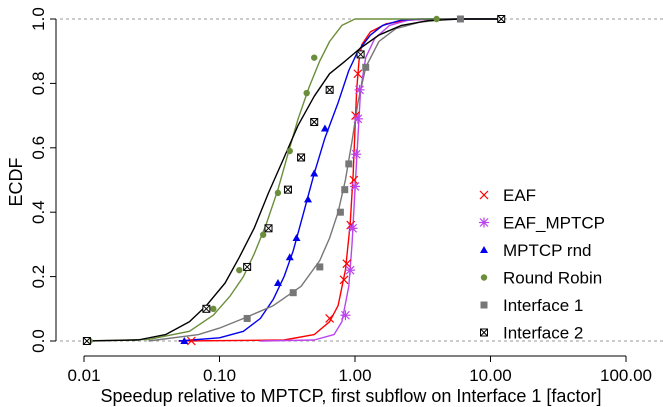  Describe the element at coordinates (543, 305) in the screenshot. I see `legend-label: Interface 1` at that location.